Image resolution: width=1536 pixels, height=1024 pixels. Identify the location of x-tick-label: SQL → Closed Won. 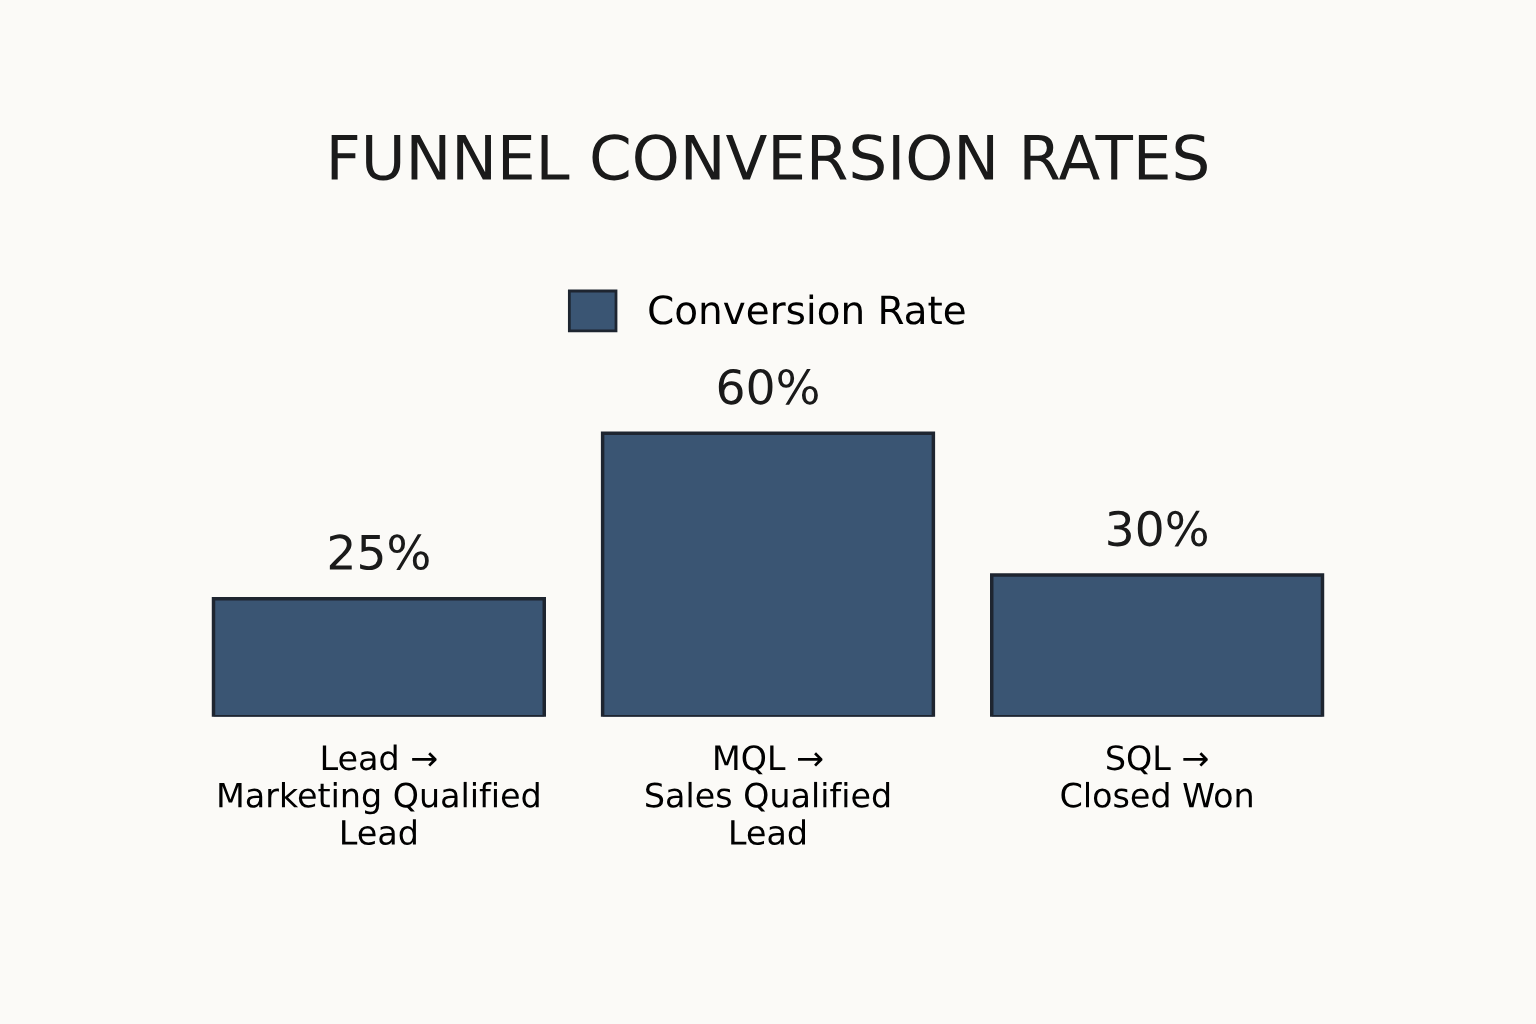
(1156, 776).